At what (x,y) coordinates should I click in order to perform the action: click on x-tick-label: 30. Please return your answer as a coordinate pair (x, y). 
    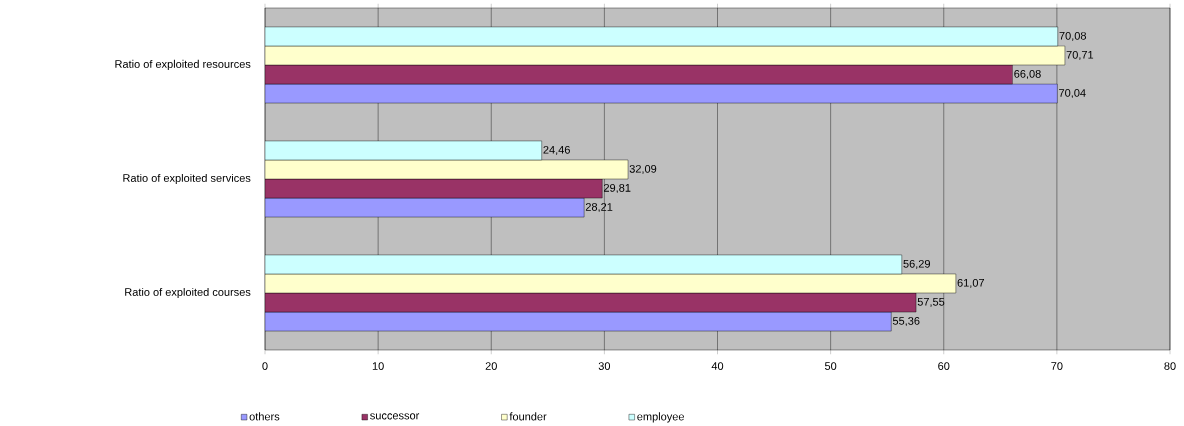
    Looking at the image, I should click on (604, 366).